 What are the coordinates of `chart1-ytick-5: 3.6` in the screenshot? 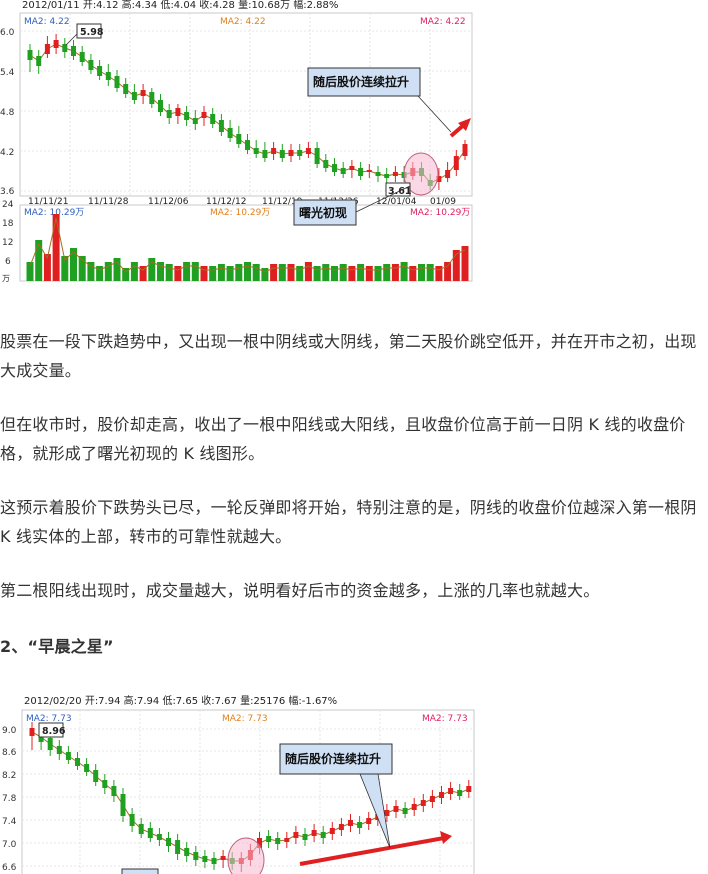 It's located at (7, 192).